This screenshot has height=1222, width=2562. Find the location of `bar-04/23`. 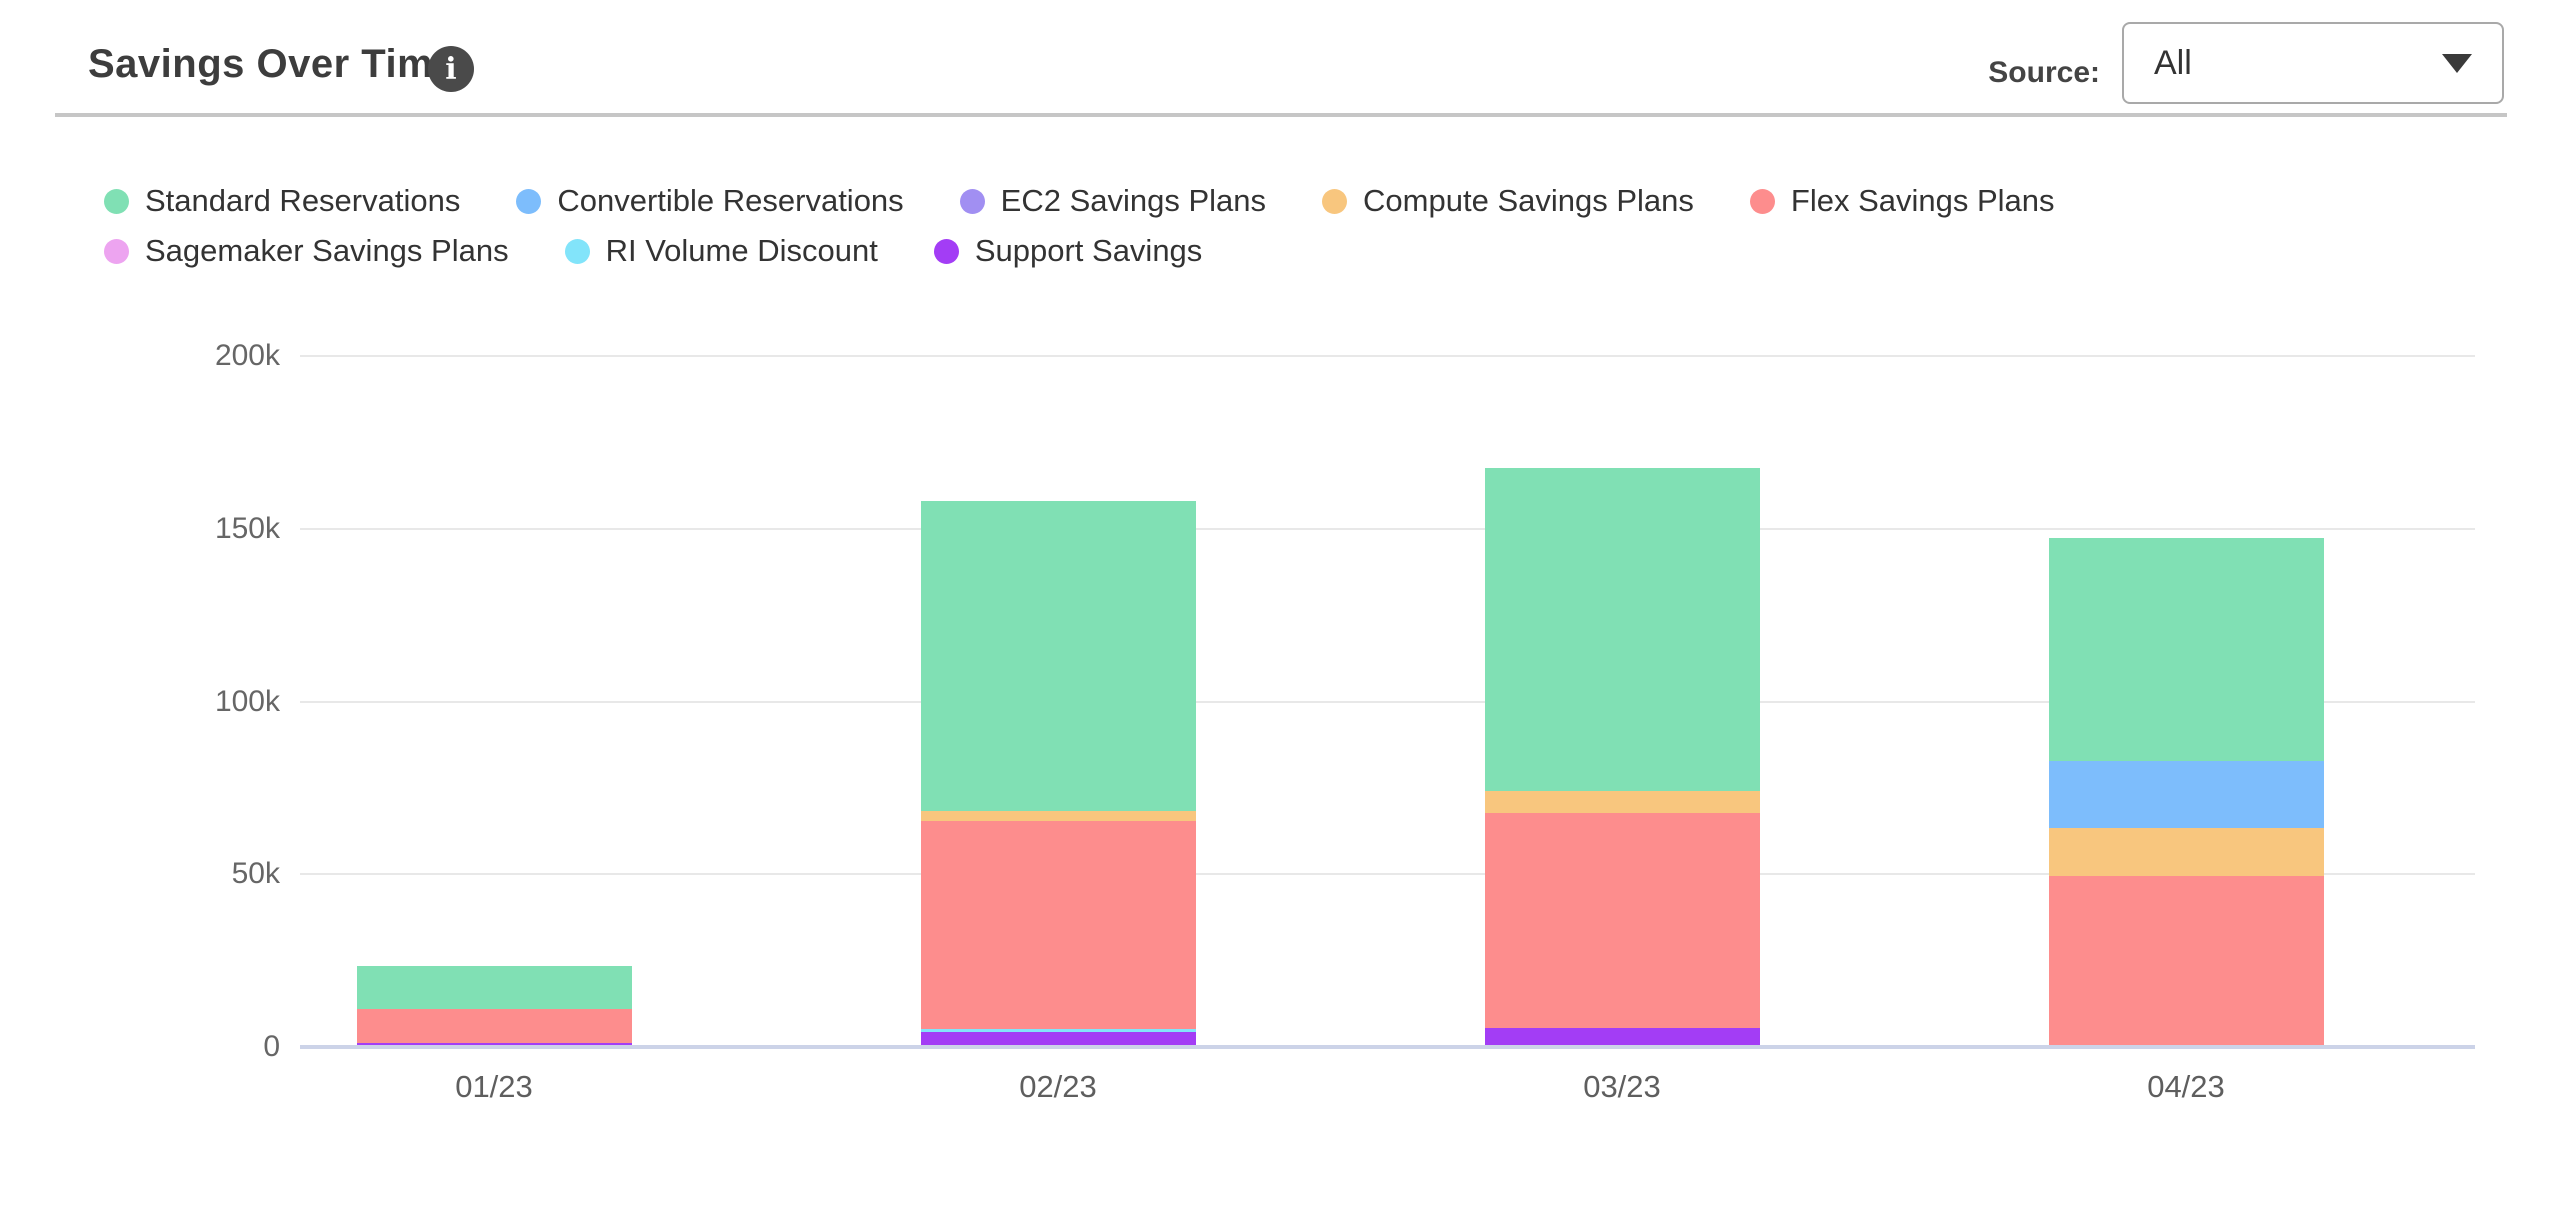

bar-04/23 is located at coordinates (2186, 701).